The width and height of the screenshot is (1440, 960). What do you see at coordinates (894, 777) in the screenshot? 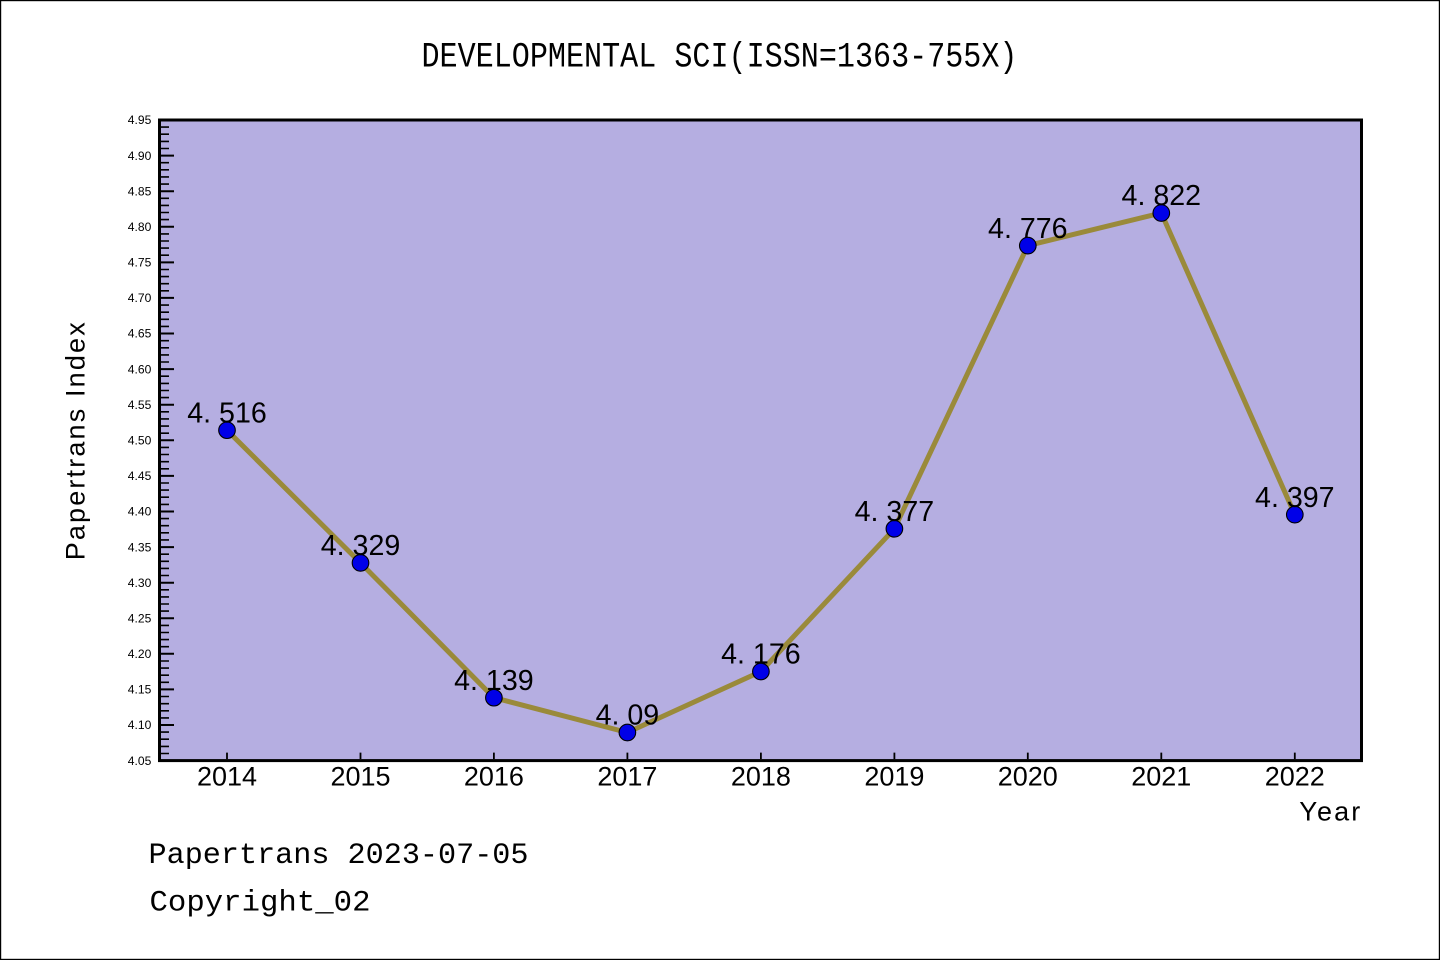
I see `svg-text: 2019` at bounding box center [894, 777].